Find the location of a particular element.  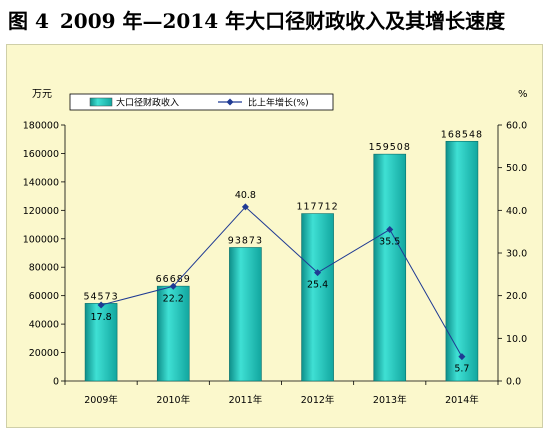

x-axis-tick-label: 2012年 is located at coordinates (318, 400).